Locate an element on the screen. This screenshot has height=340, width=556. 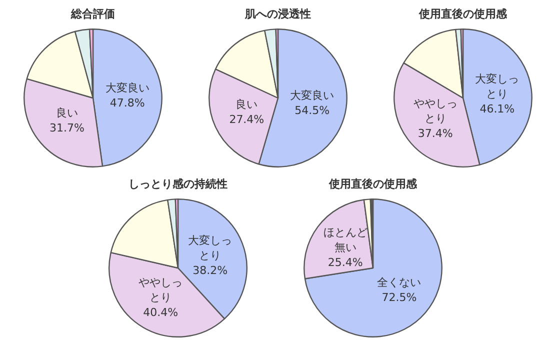
chart-title: 総合評価 is located at coordinates (92, 14).